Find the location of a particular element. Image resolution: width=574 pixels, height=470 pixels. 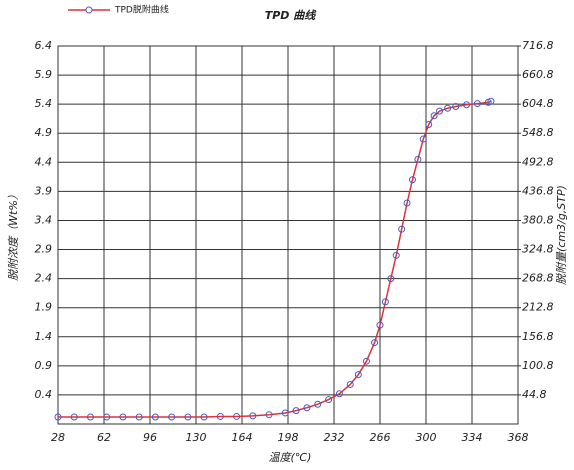

y-tick-label: 2.4 is located at coordinates (44, 278).